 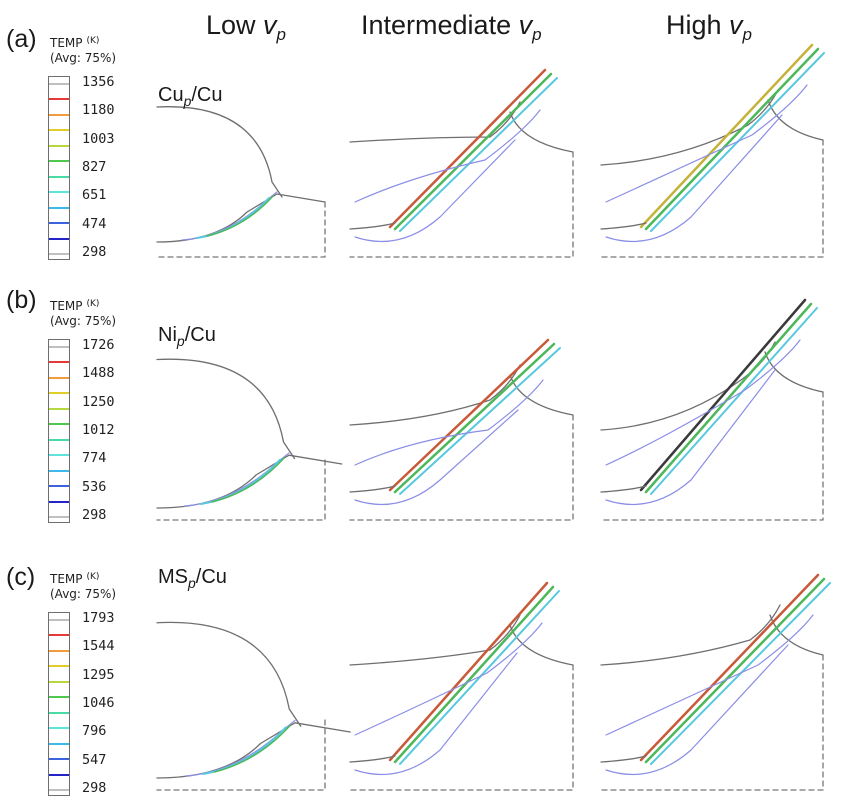 What do you see at coordinates (98, 646) in the screenshot?
I see `legend-value: 1544` at bounding box center [98, 646].